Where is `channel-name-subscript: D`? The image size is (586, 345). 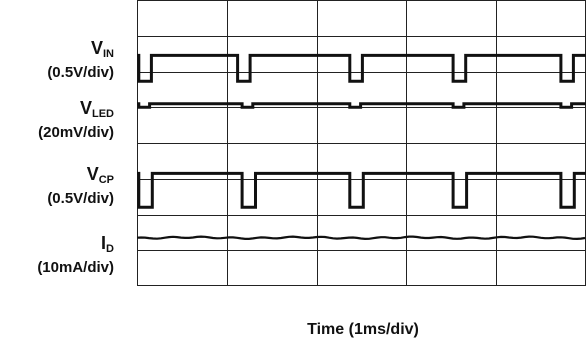
channel-name-subscript: D is located at coordinates (110, 249).